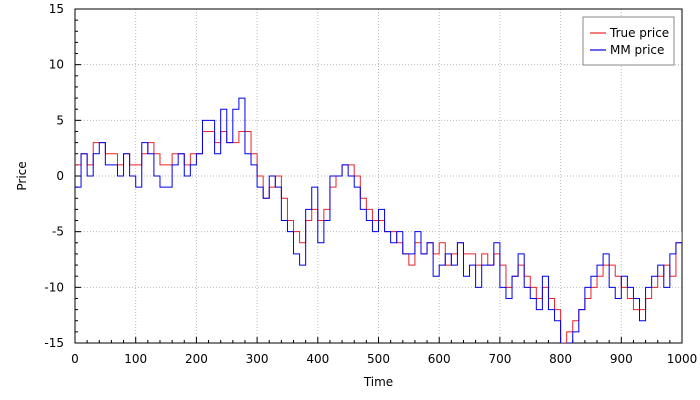 The image size is (700, 400). I want to click on x-tick-label: 500, so click(378, 359).